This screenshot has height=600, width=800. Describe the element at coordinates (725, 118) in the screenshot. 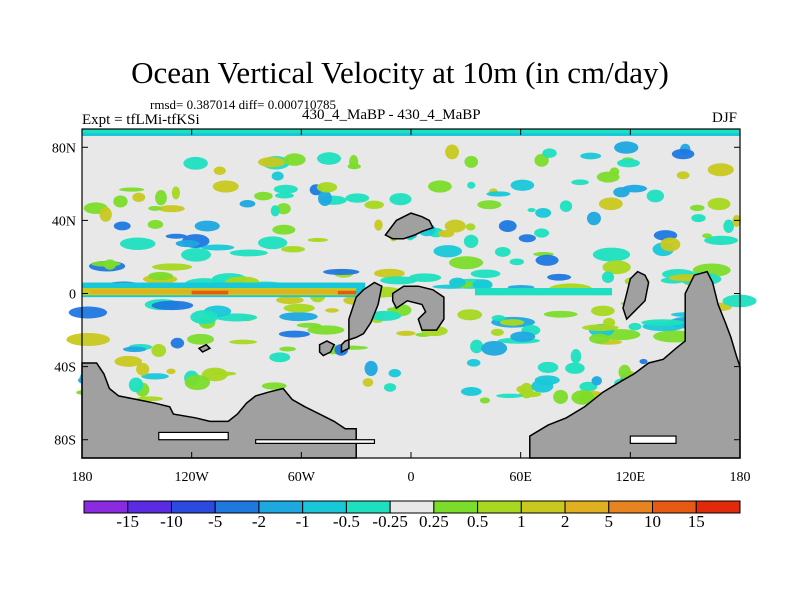

I see `season-label: DJF` at that location.